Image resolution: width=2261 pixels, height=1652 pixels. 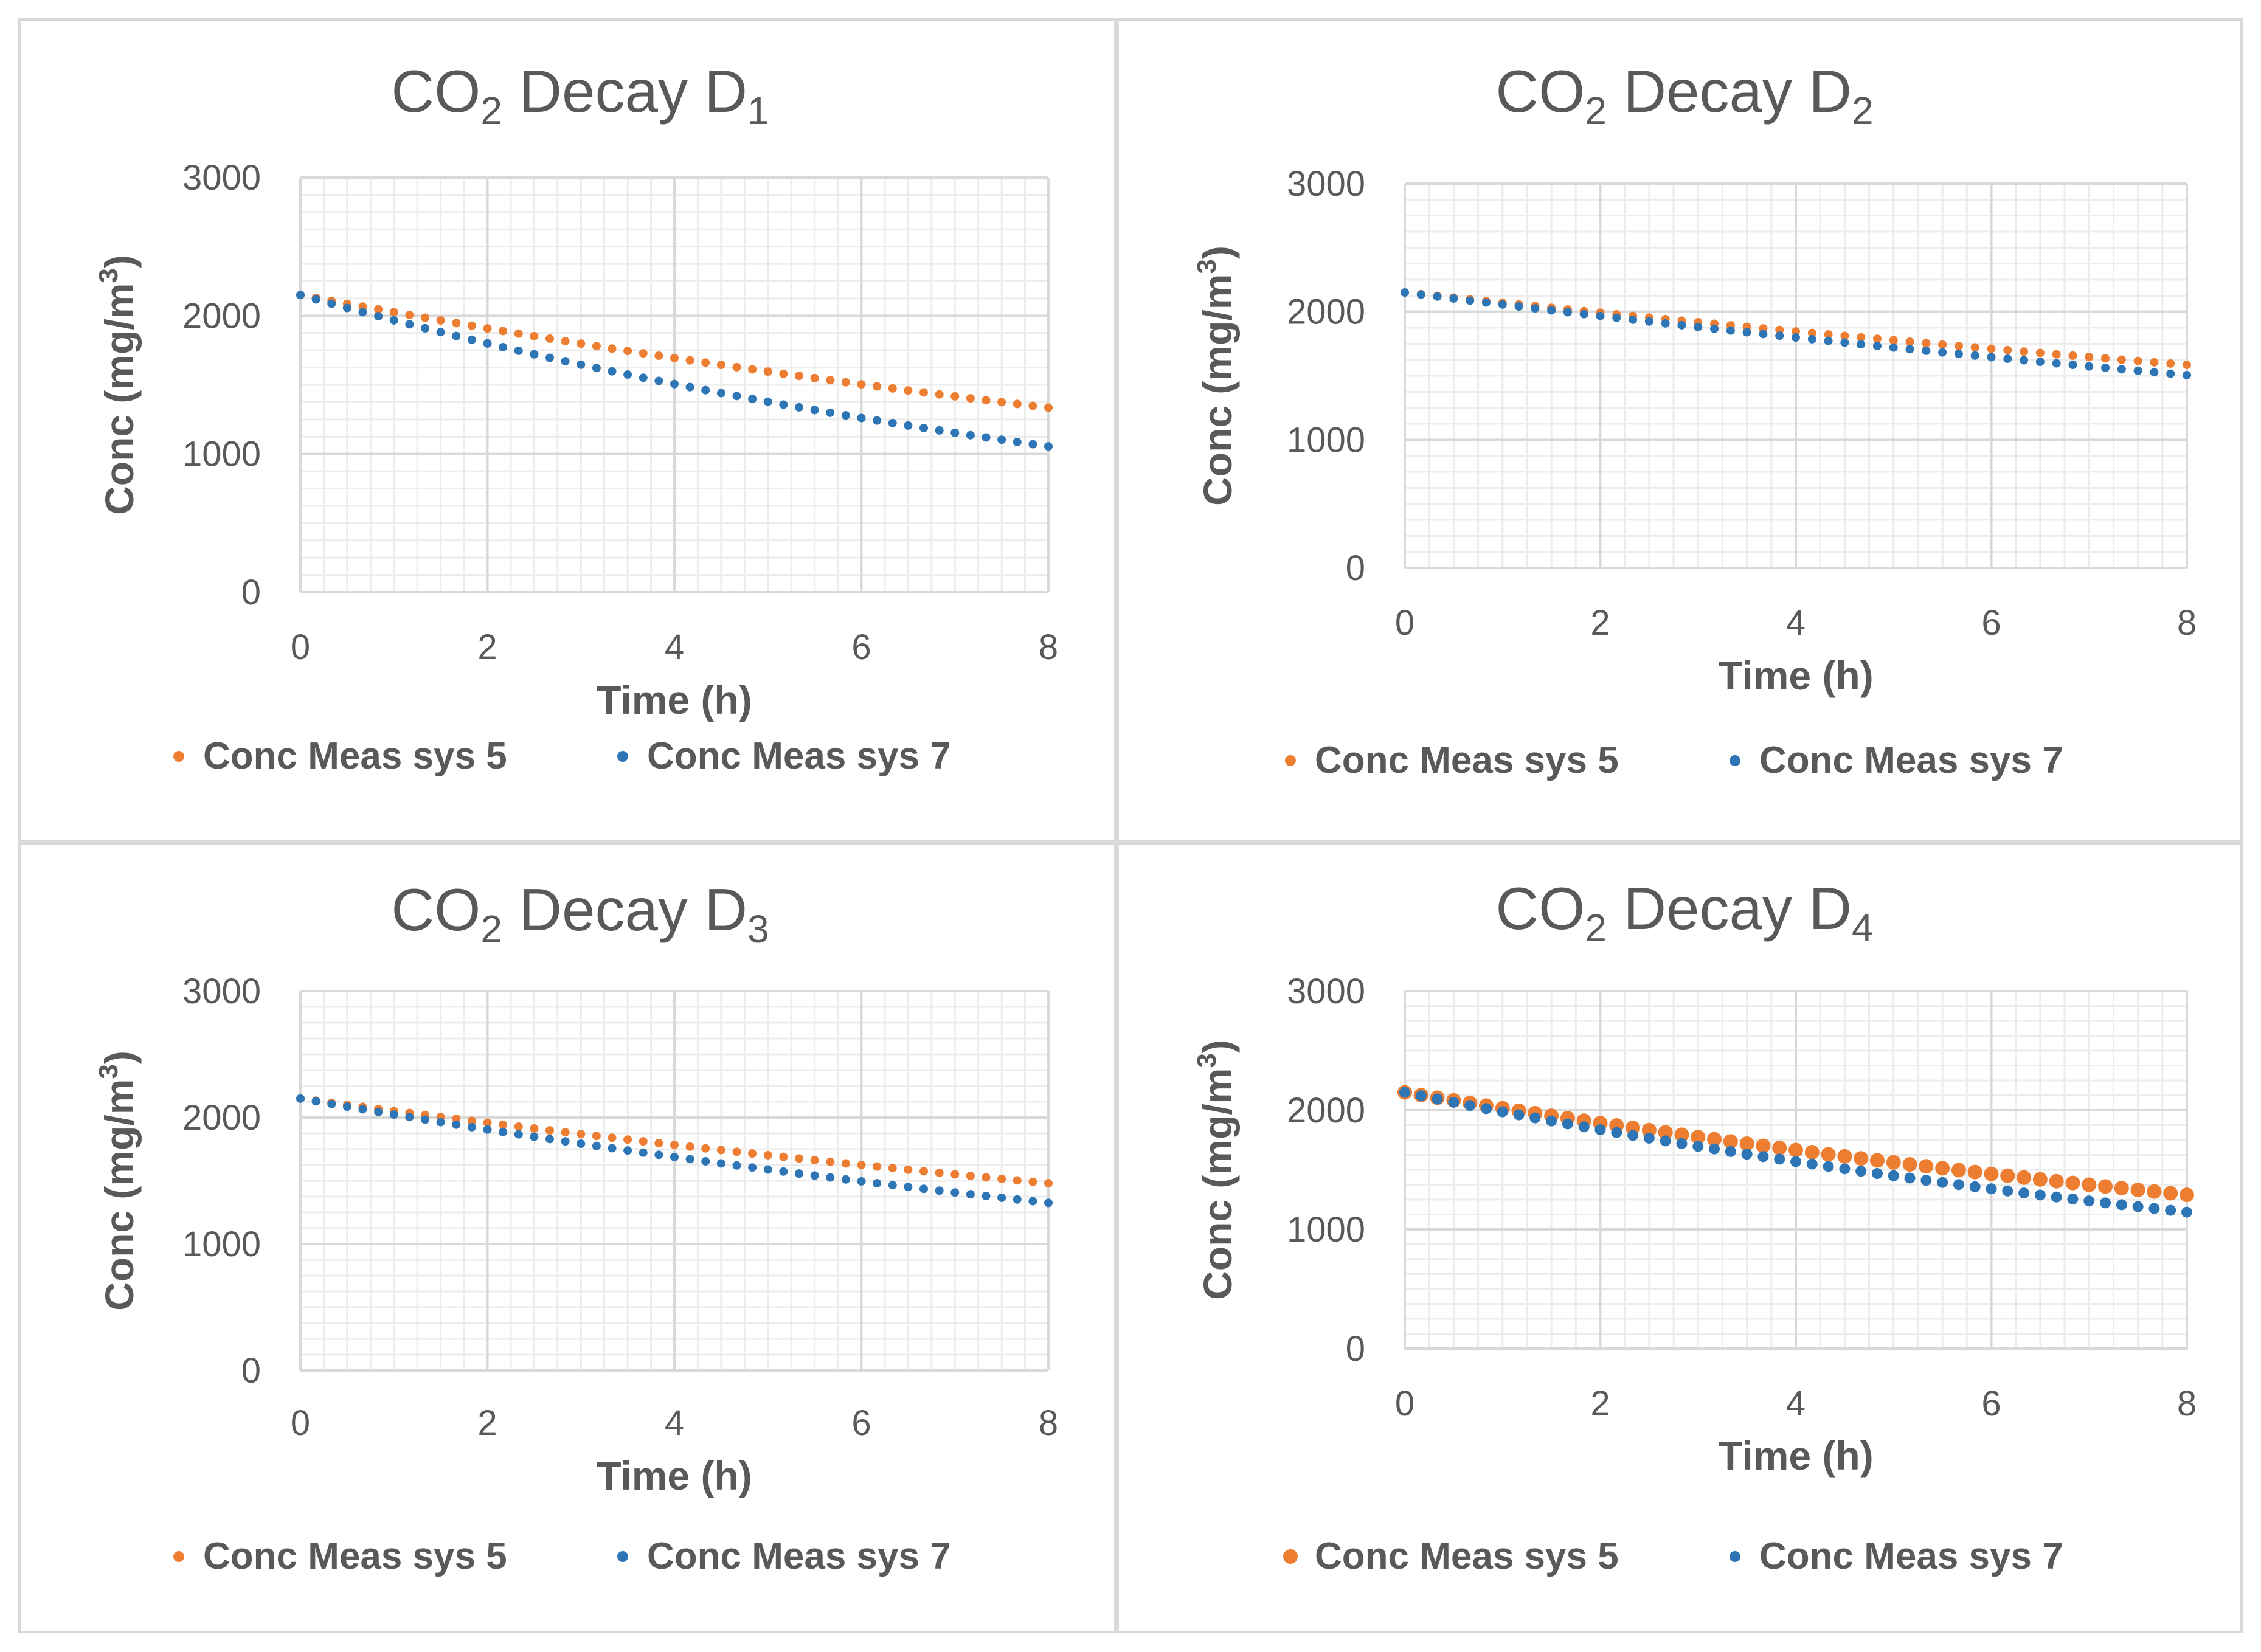 What do you see at coordinates (1326, 991) in the screenshot?
I see `y-tick-label: 3000` at bounding box center [1326, 991].